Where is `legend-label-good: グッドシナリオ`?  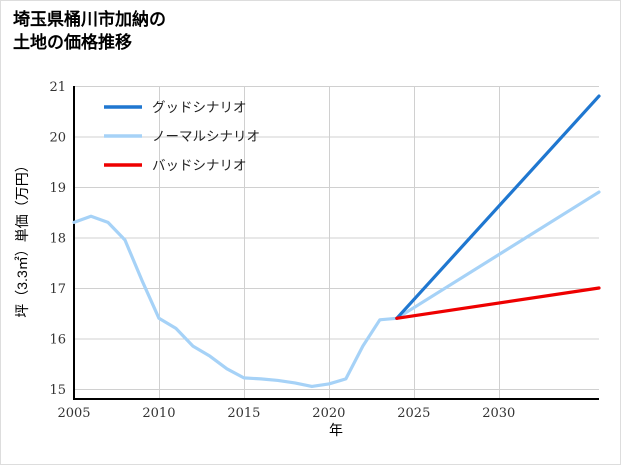
legend-label-good: グッドシナリオ is located at coordinates (199, 107).